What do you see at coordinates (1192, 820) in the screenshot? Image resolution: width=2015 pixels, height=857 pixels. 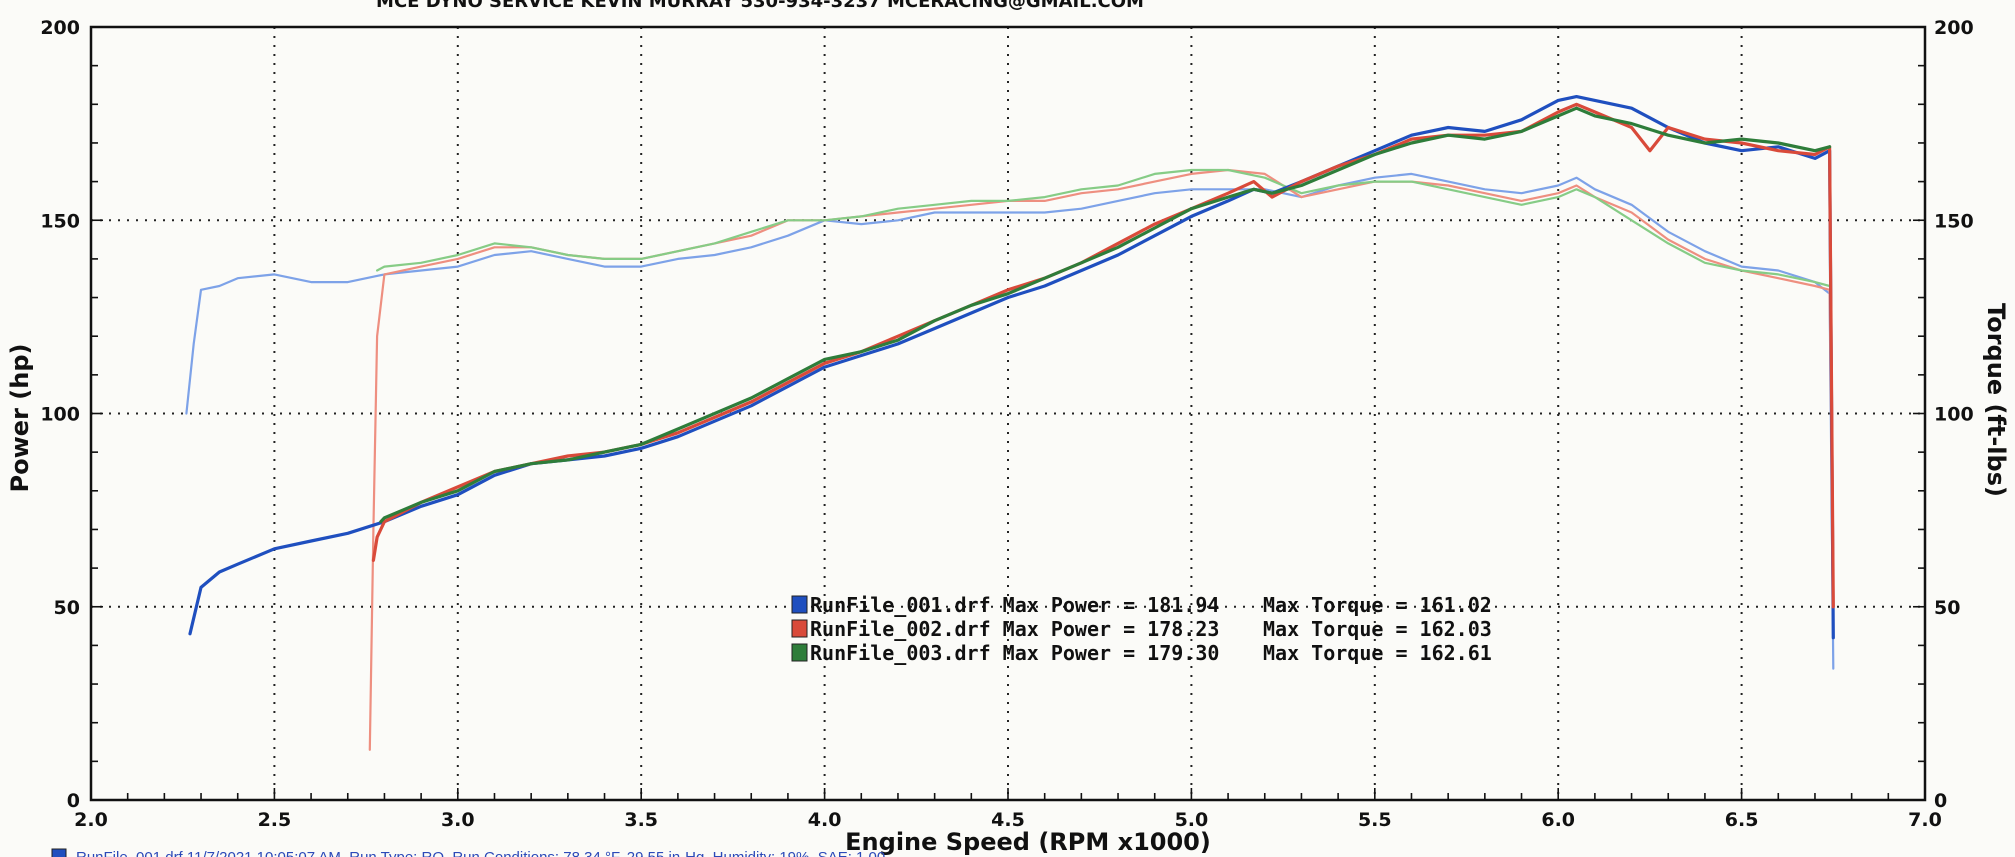 I see `x-tick-label: 5.0` at bounding box center [1192, 820].